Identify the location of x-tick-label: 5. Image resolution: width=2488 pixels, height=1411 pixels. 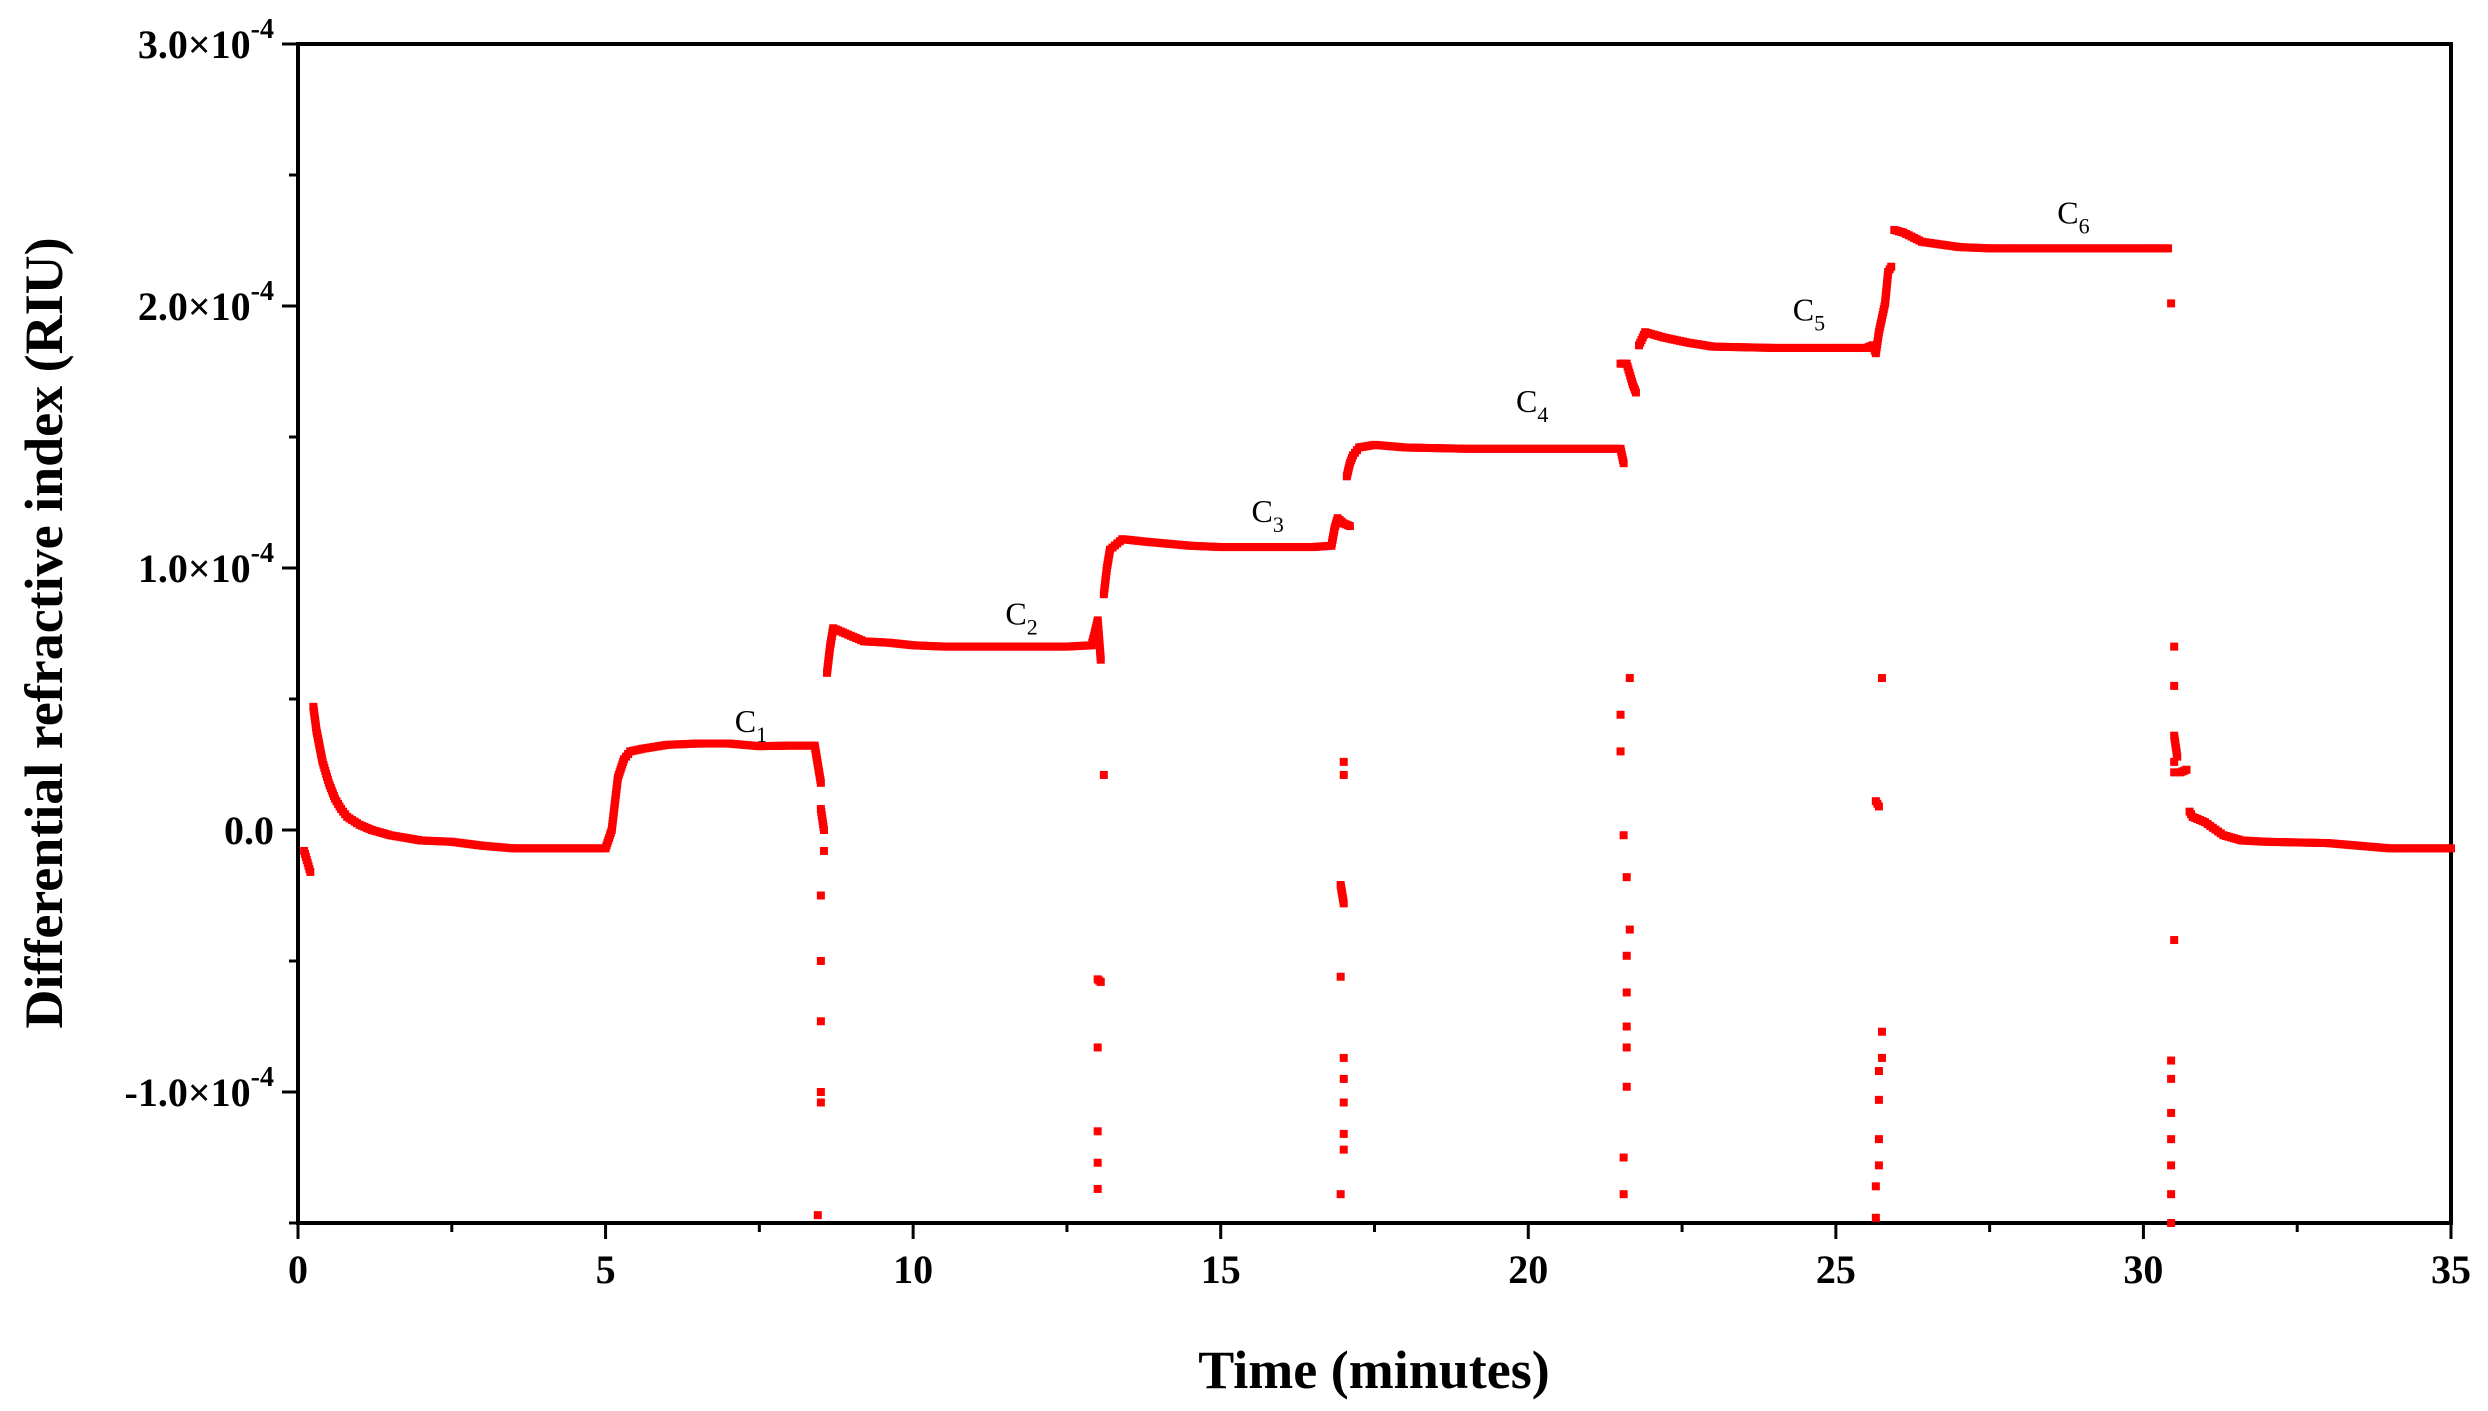
(606, 1269).